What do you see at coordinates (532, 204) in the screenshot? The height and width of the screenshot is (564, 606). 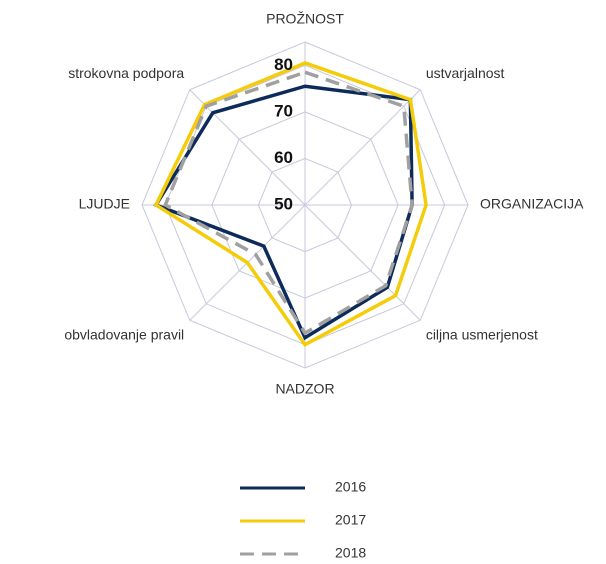 I see `category-label: ORGANIZACIJA` at bounding box center [532, 204].